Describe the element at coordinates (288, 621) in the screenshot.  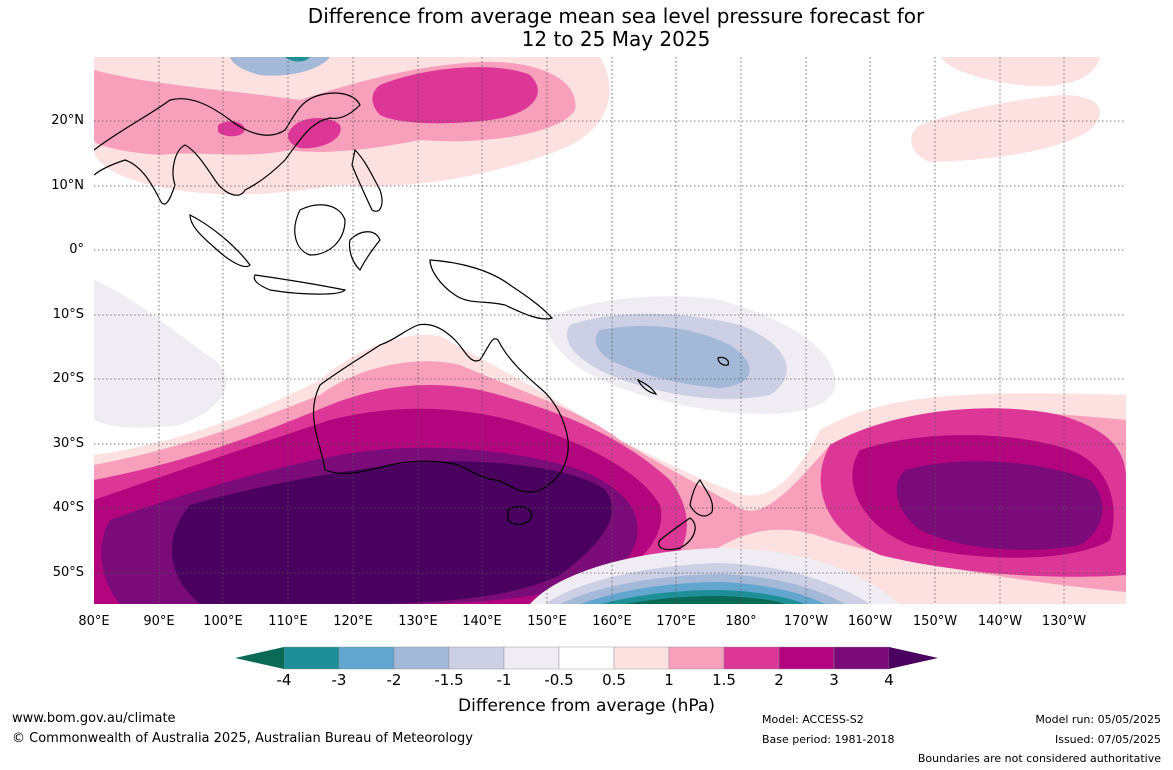
I see `lon-label: 110°E` at that location.